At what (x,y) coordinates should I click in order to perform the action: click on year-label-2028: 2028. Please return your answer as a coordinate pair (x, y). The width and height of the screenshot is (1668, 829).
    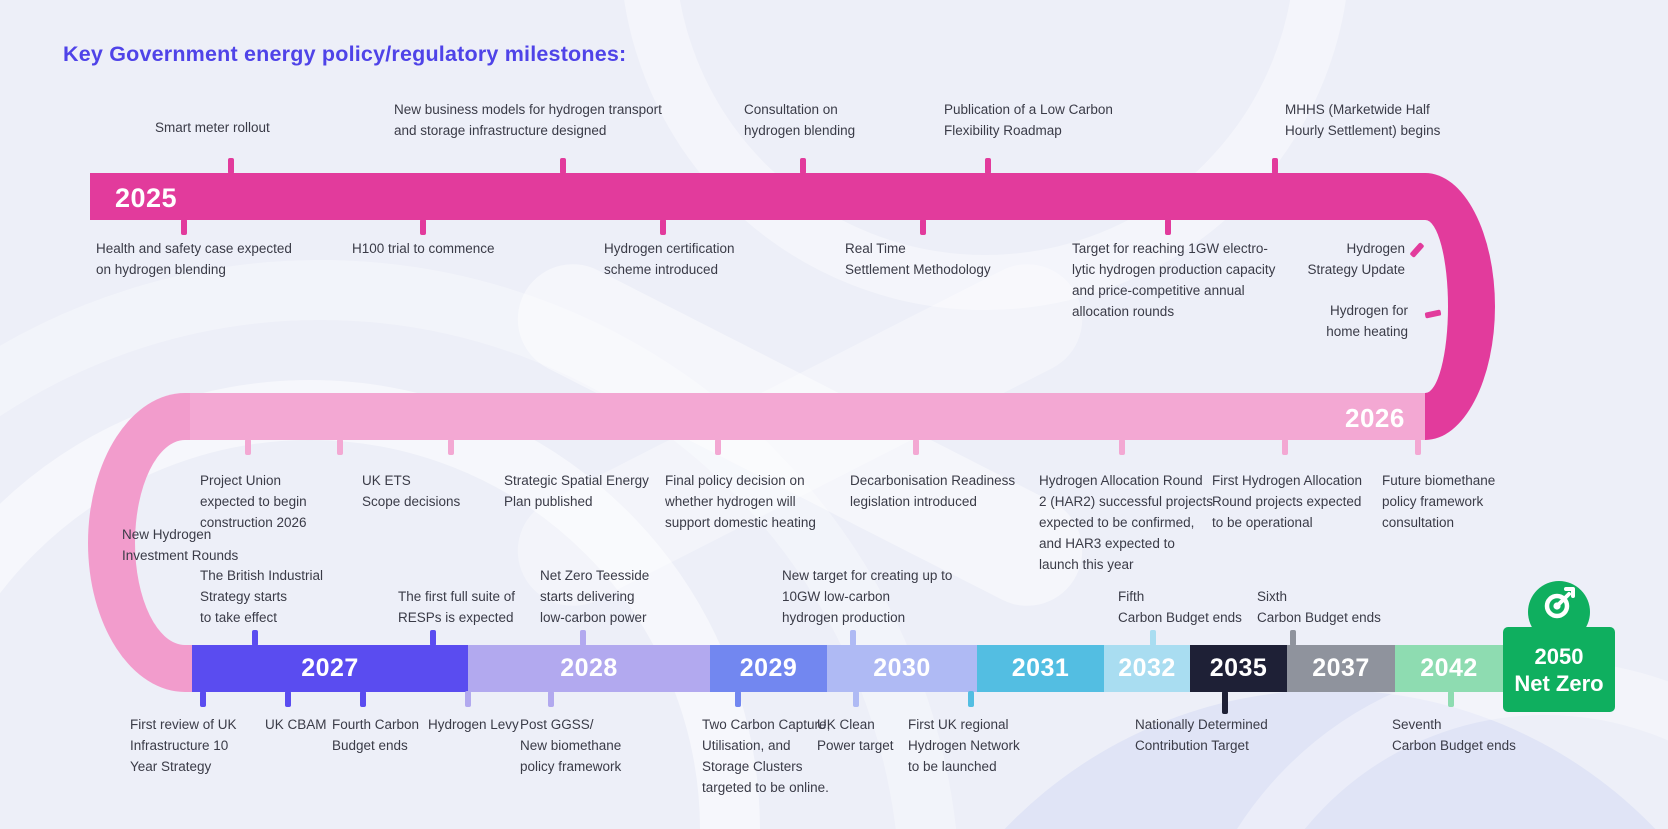
    Looking at the image, I should click on (589, 668).